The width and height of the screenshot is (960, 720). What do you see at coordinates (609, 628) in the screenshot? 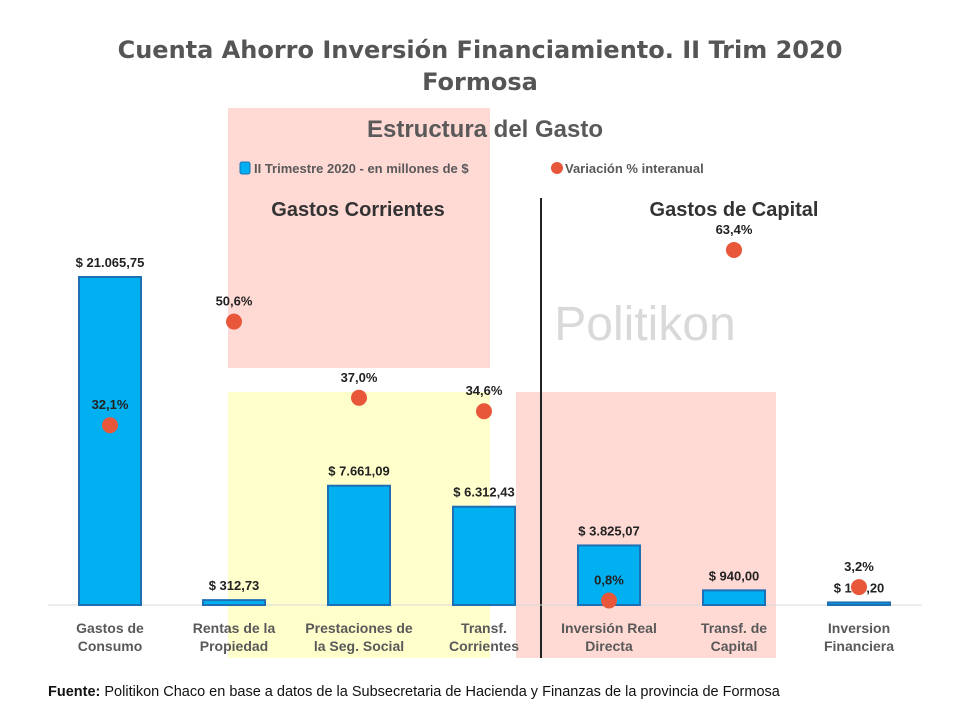
I see `category-label-4-0: Inversión Real` at bounding box center [609, 628].